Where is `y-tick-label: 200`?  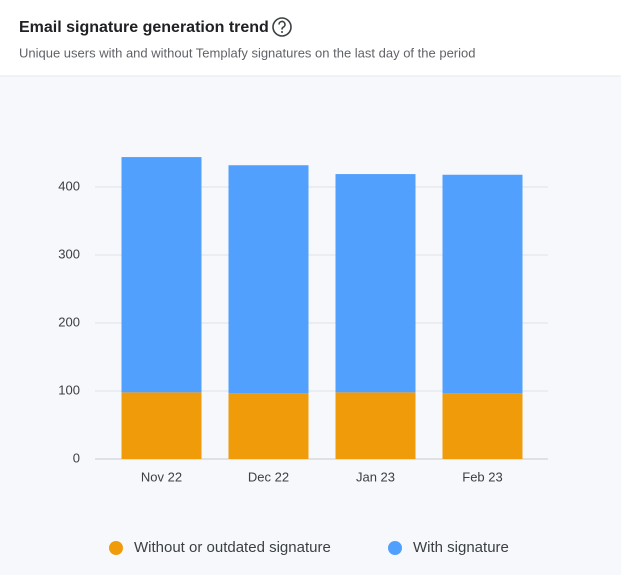
y-tick-label: 200 is located at coordinates (69, 321).